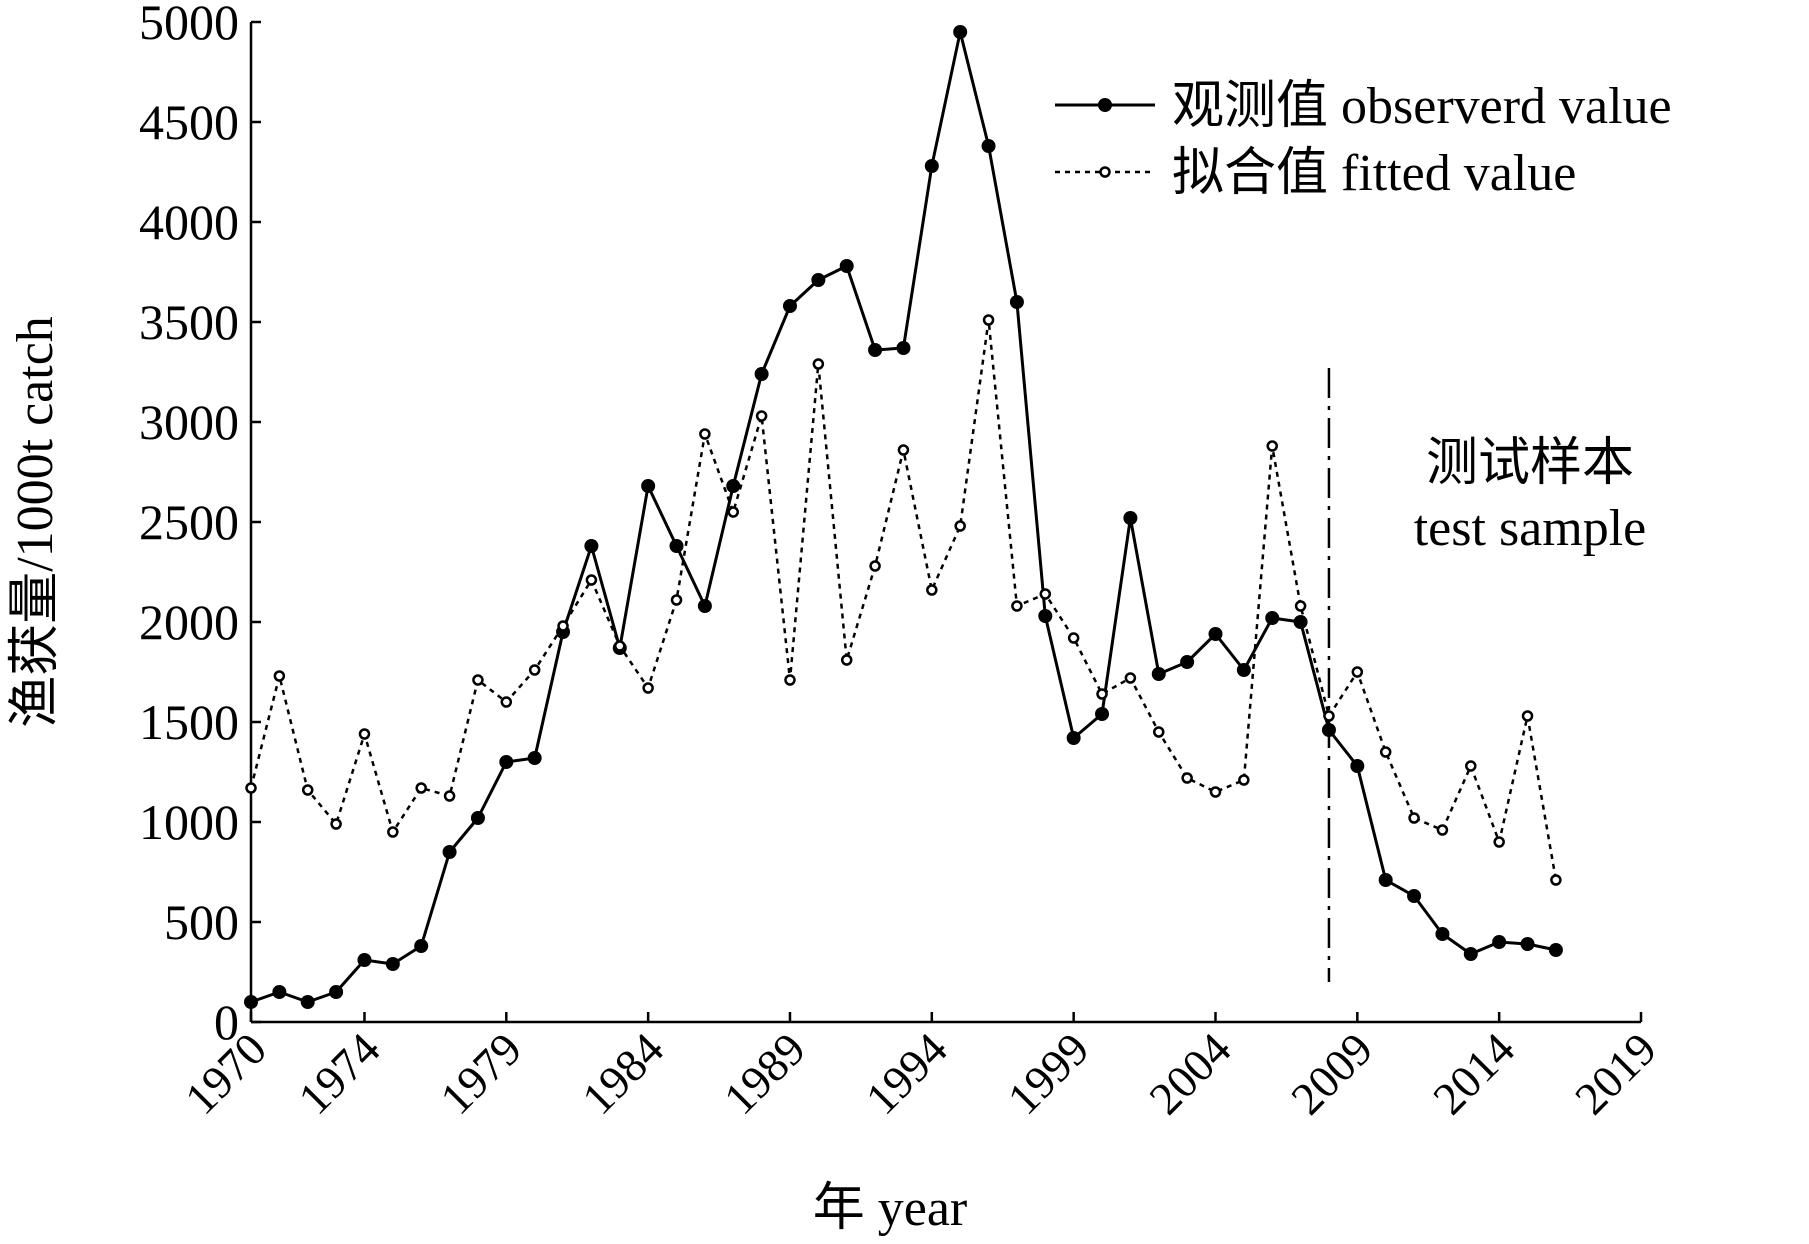  I want to click on y-tick-label: 1000, so click(189, 822).